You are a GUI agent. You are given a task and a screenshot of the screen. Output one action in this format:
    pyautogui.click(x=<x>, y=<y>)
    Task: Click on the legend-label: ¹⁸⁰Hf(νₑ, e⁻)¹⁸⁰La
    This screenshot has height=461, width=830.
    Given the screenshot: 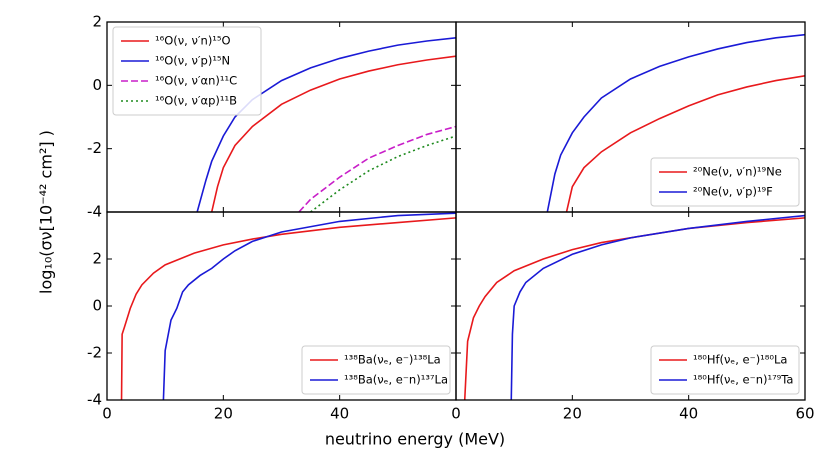 What is the action you would take?
    pyautogui.click(x=740, y=360)
    